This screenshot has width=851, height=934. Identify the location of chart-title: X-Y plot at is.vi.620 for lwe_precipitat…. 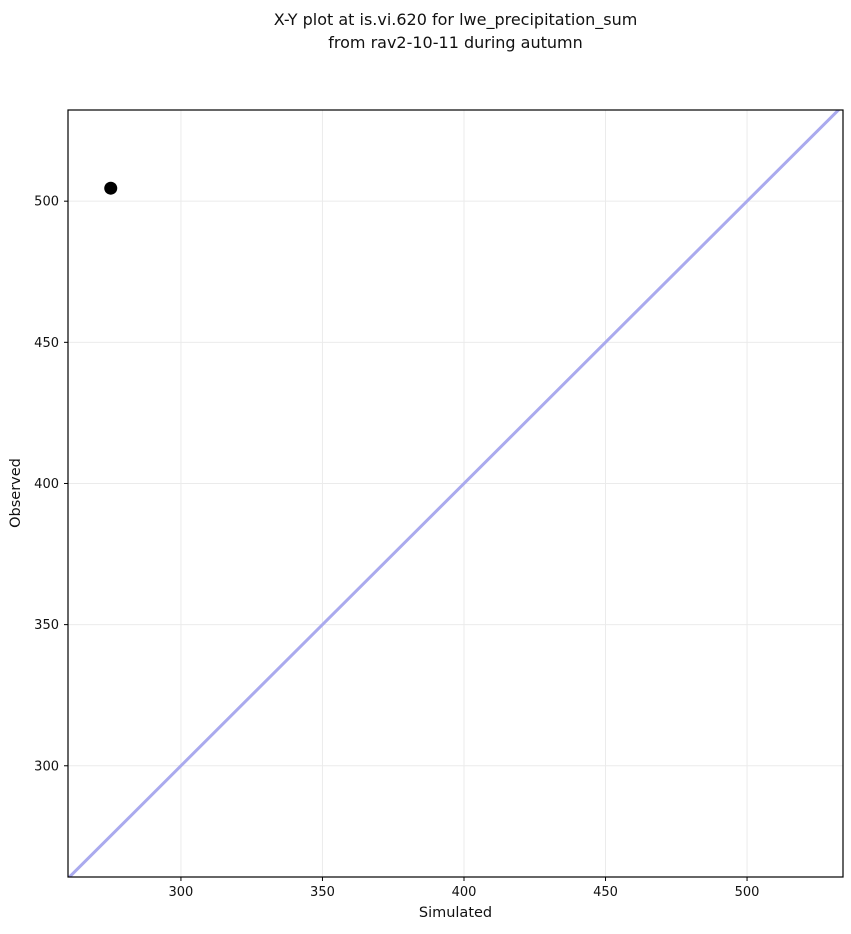
(455, 31).